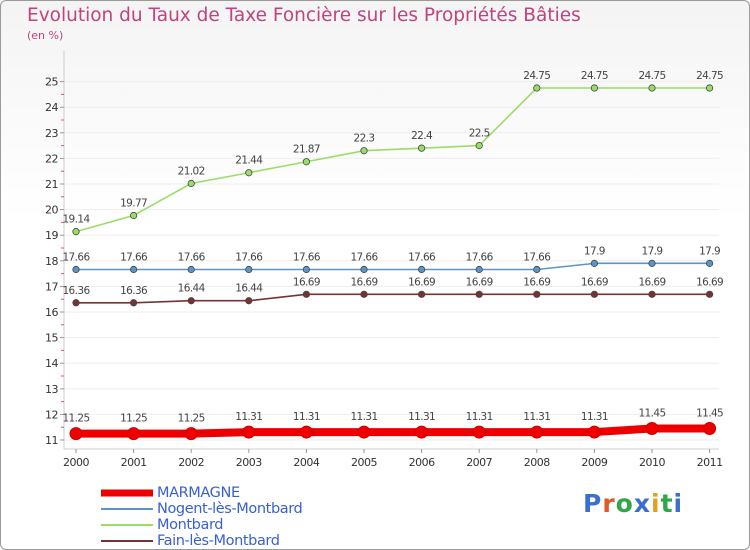 The height and width of the screenshot is (550, 750). What do you see at coordinates (127, 525) in the screenshot?
I see `legend-swatch-montbard` at bounding box center [127, 525].